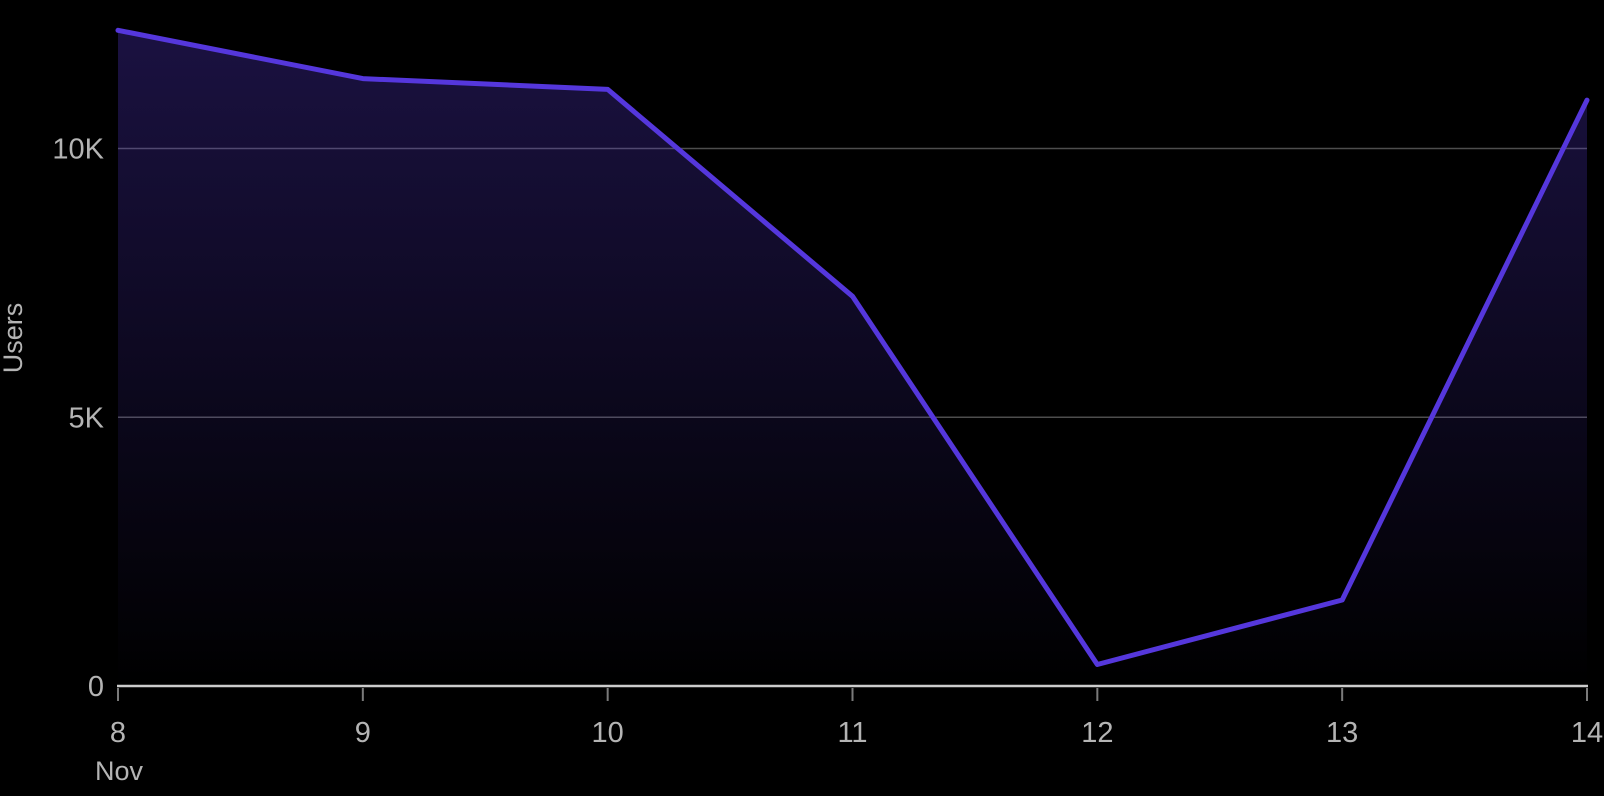  Describe the element at coordinates (1587, 733) in the screenshot. I see `x-tick-label: 14` at that location.